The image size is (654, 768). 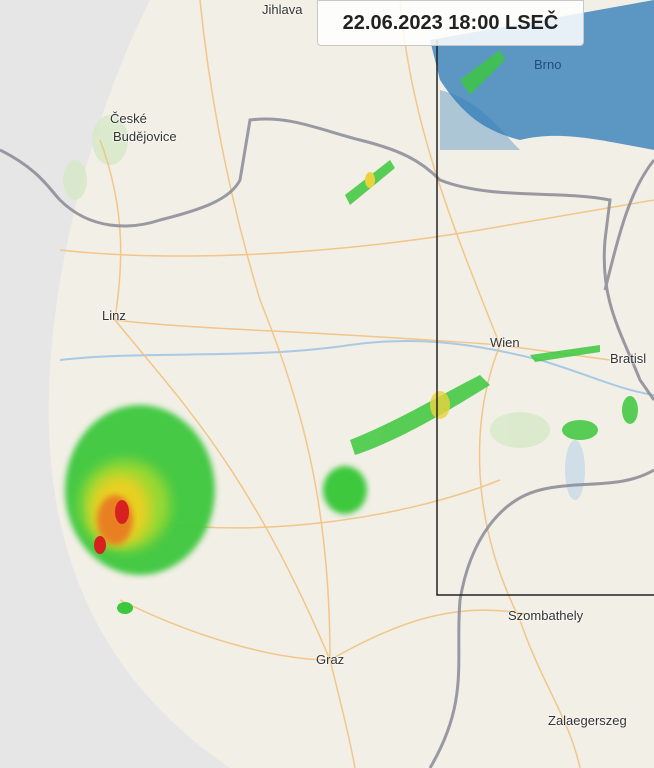 What do you see at coordinates (546, 615) in the screenshot?
I see `city-szombathely: Szombathely` at bounding box center [546, 615].